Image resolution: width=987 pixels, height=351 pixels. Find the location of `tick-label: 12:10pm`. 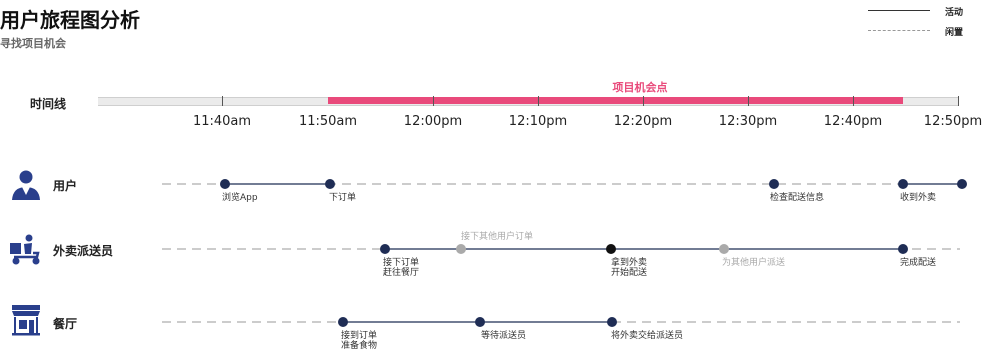

tick-label: 12:10pm is located at coordinates (538, 121).